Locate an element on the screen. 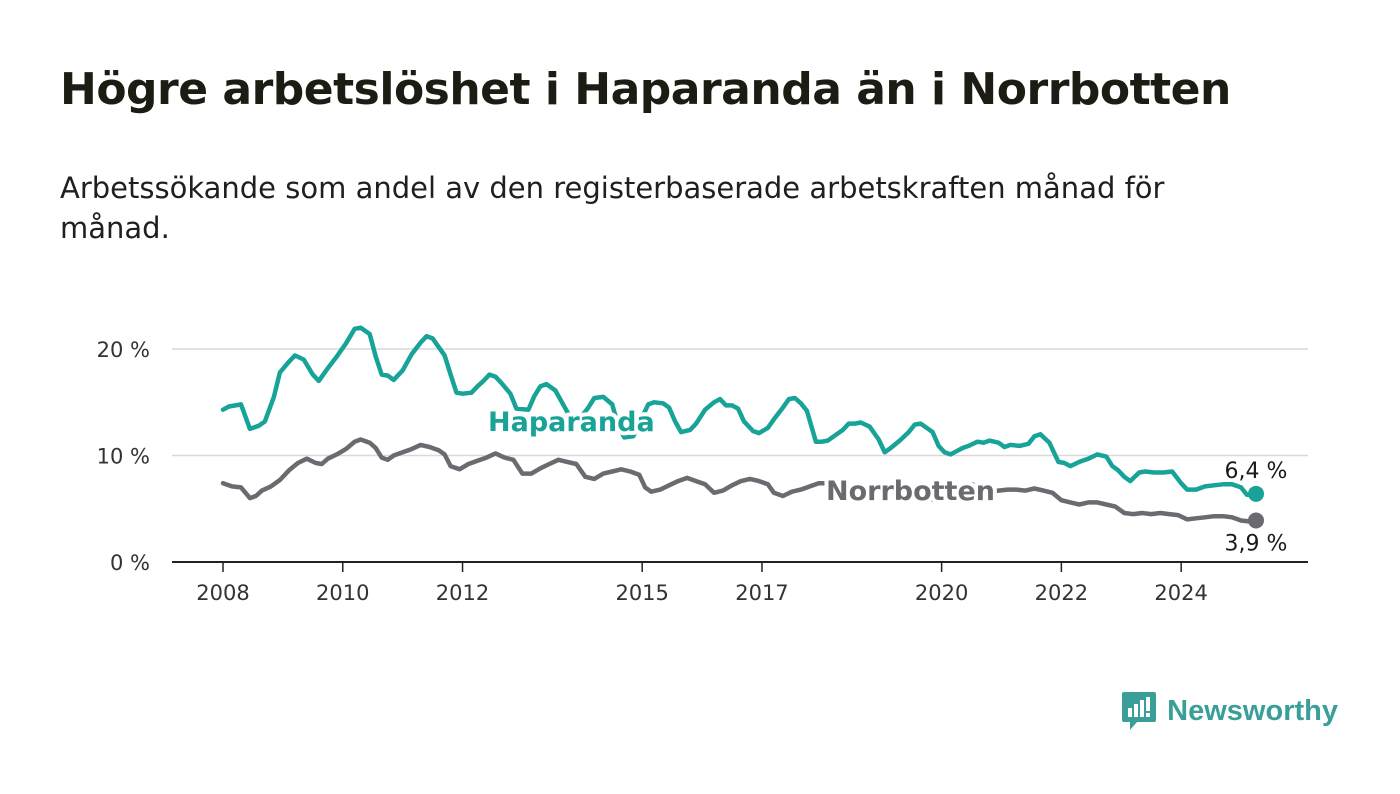 This screenshot has height=794, width=1400. x-tick-label: 2008 is located at coordinates (222, 593).